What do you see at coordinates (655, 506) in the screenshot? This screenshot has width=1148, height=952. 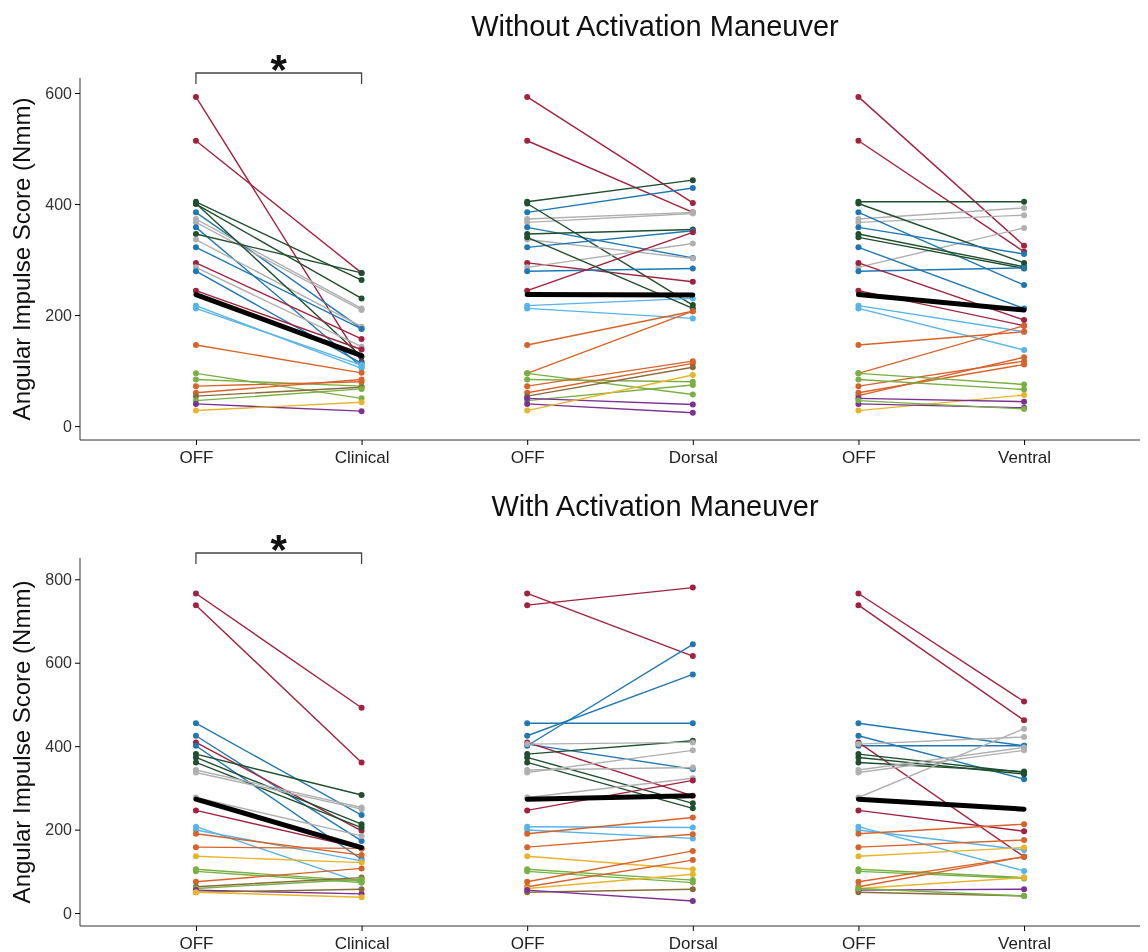 I see `chart-title: With Activation Maneuver` at bounding box center [655, 506].